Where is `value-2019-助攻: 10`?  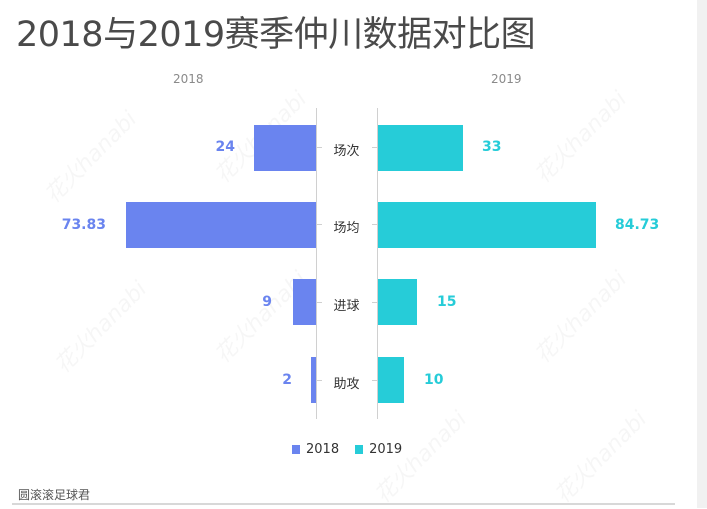 value-2019-助攻: 10 is located at coordinates (434, 380).